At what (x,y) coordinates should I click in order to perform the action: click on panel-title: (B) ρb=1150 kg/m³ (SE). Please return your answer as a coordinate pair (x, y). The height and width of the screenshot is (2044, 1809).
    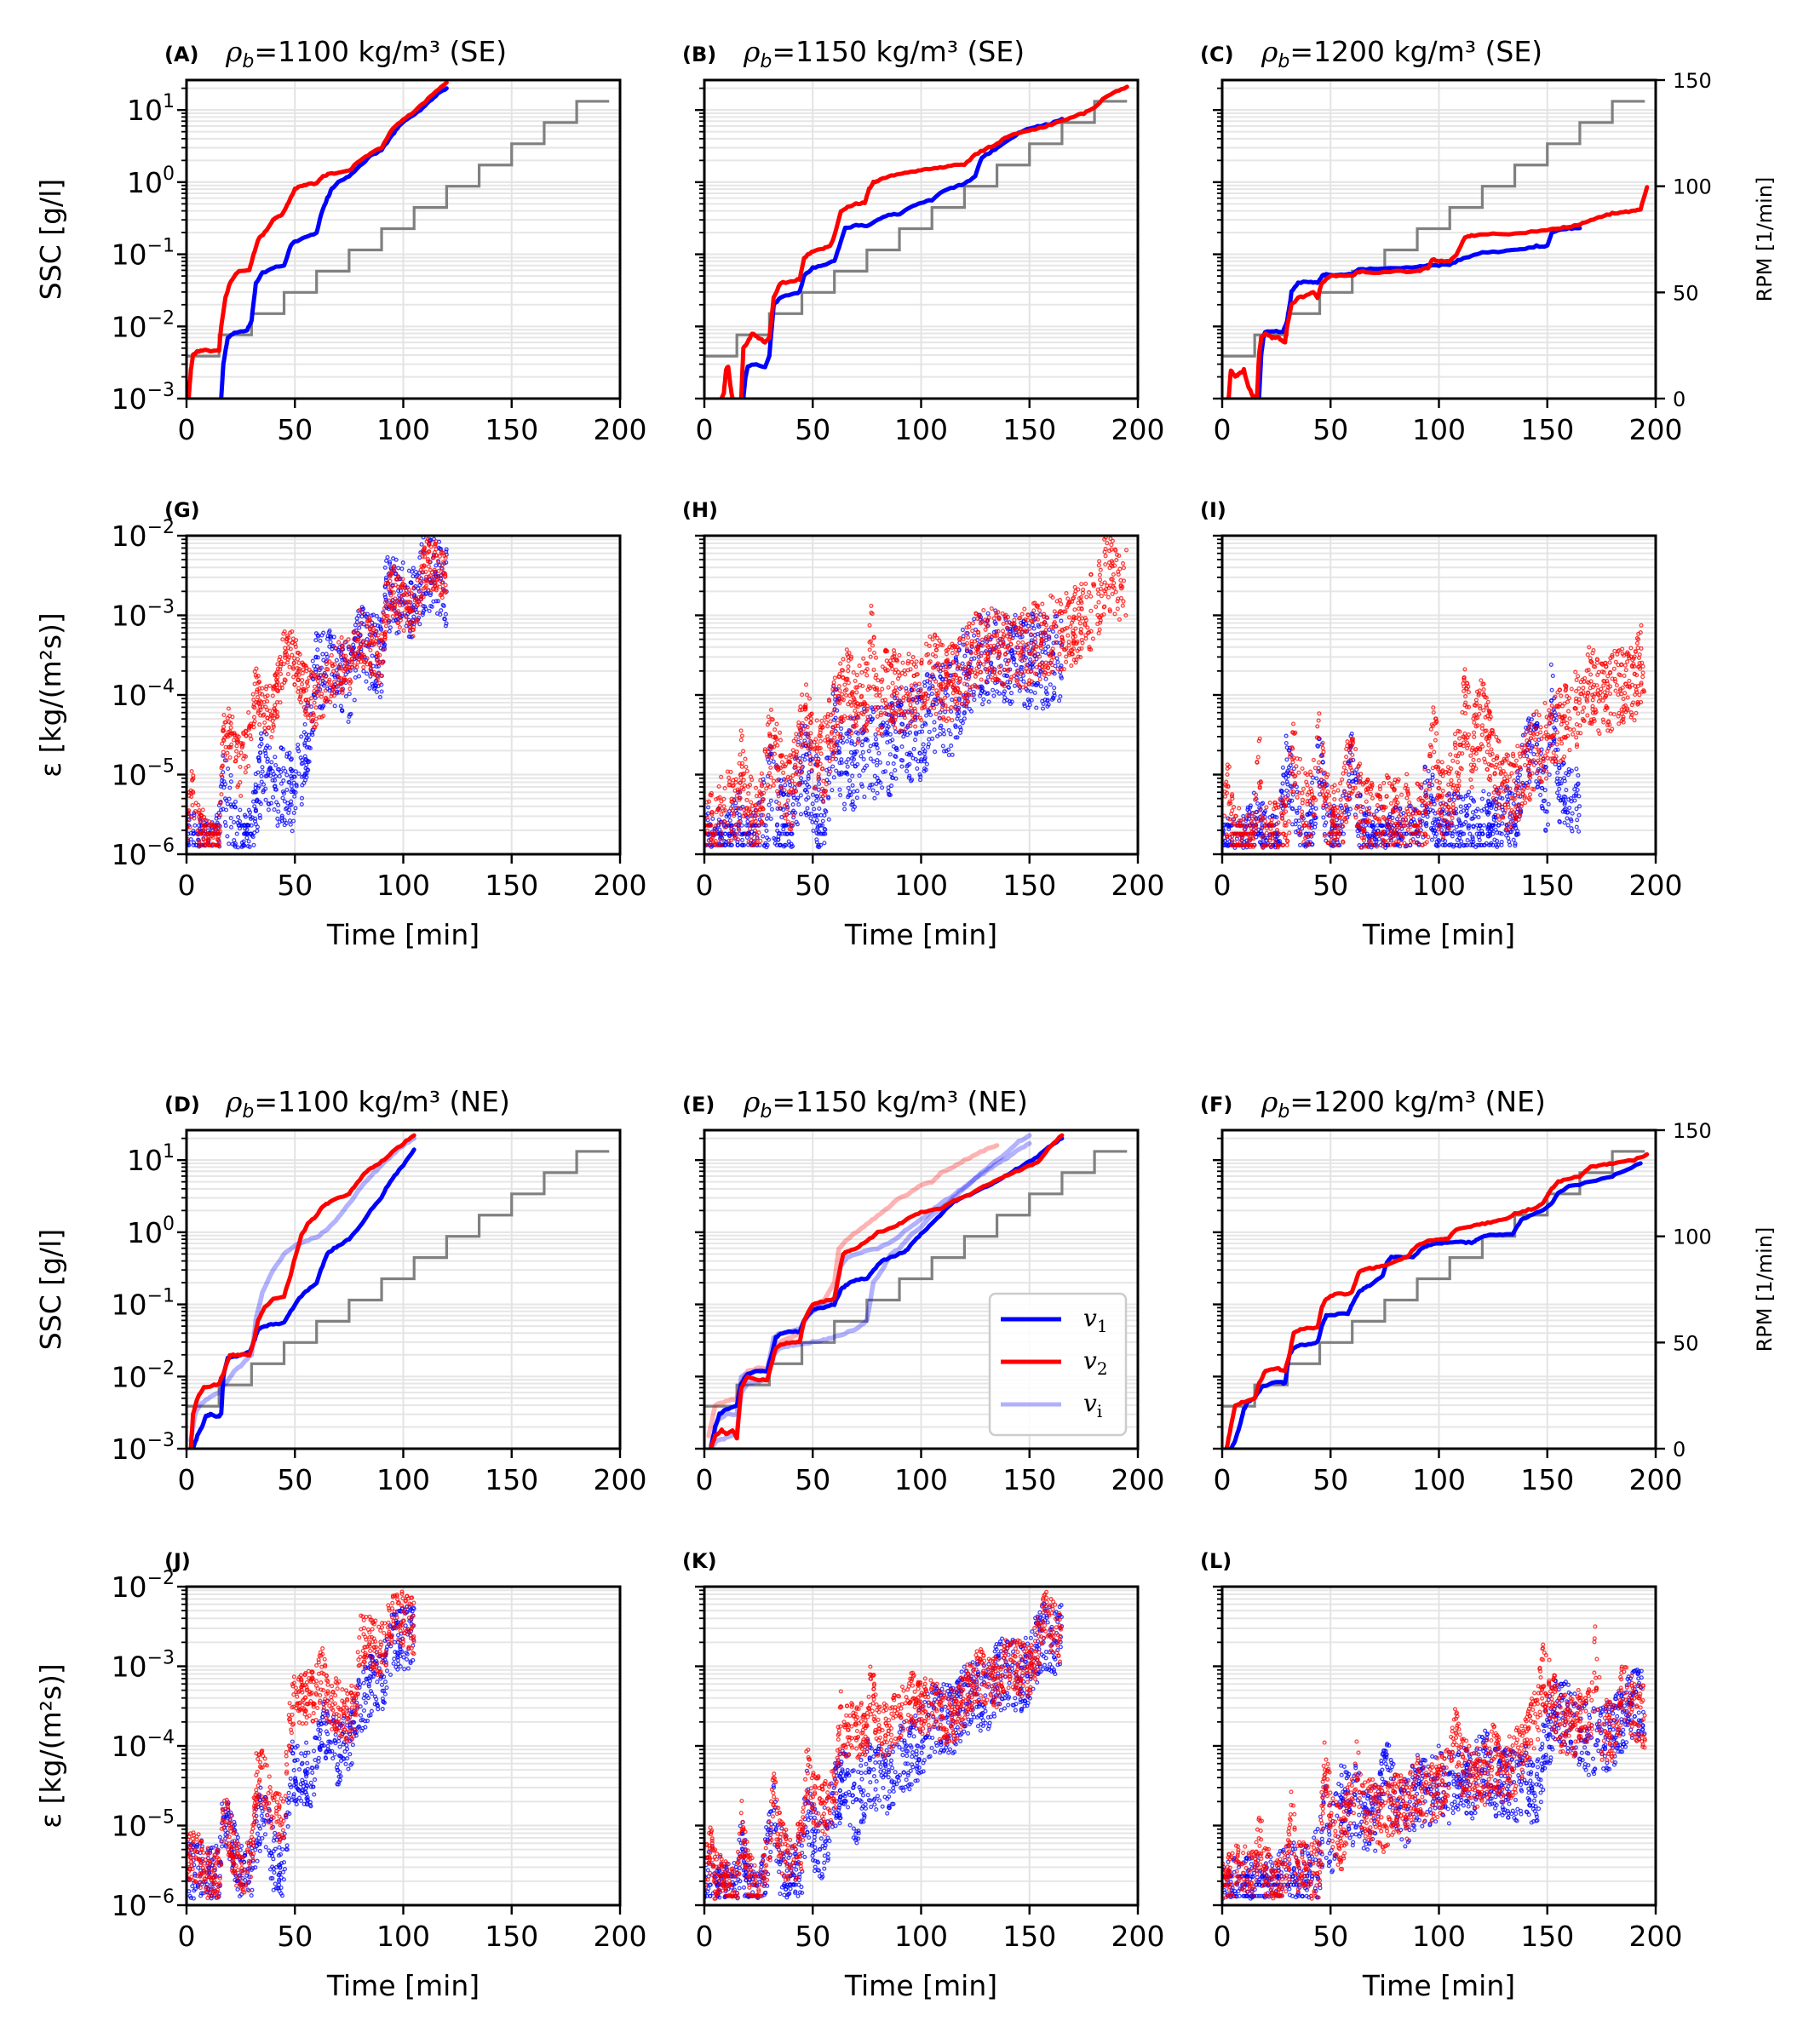
    Looking at the image, I should click on (853, 53).